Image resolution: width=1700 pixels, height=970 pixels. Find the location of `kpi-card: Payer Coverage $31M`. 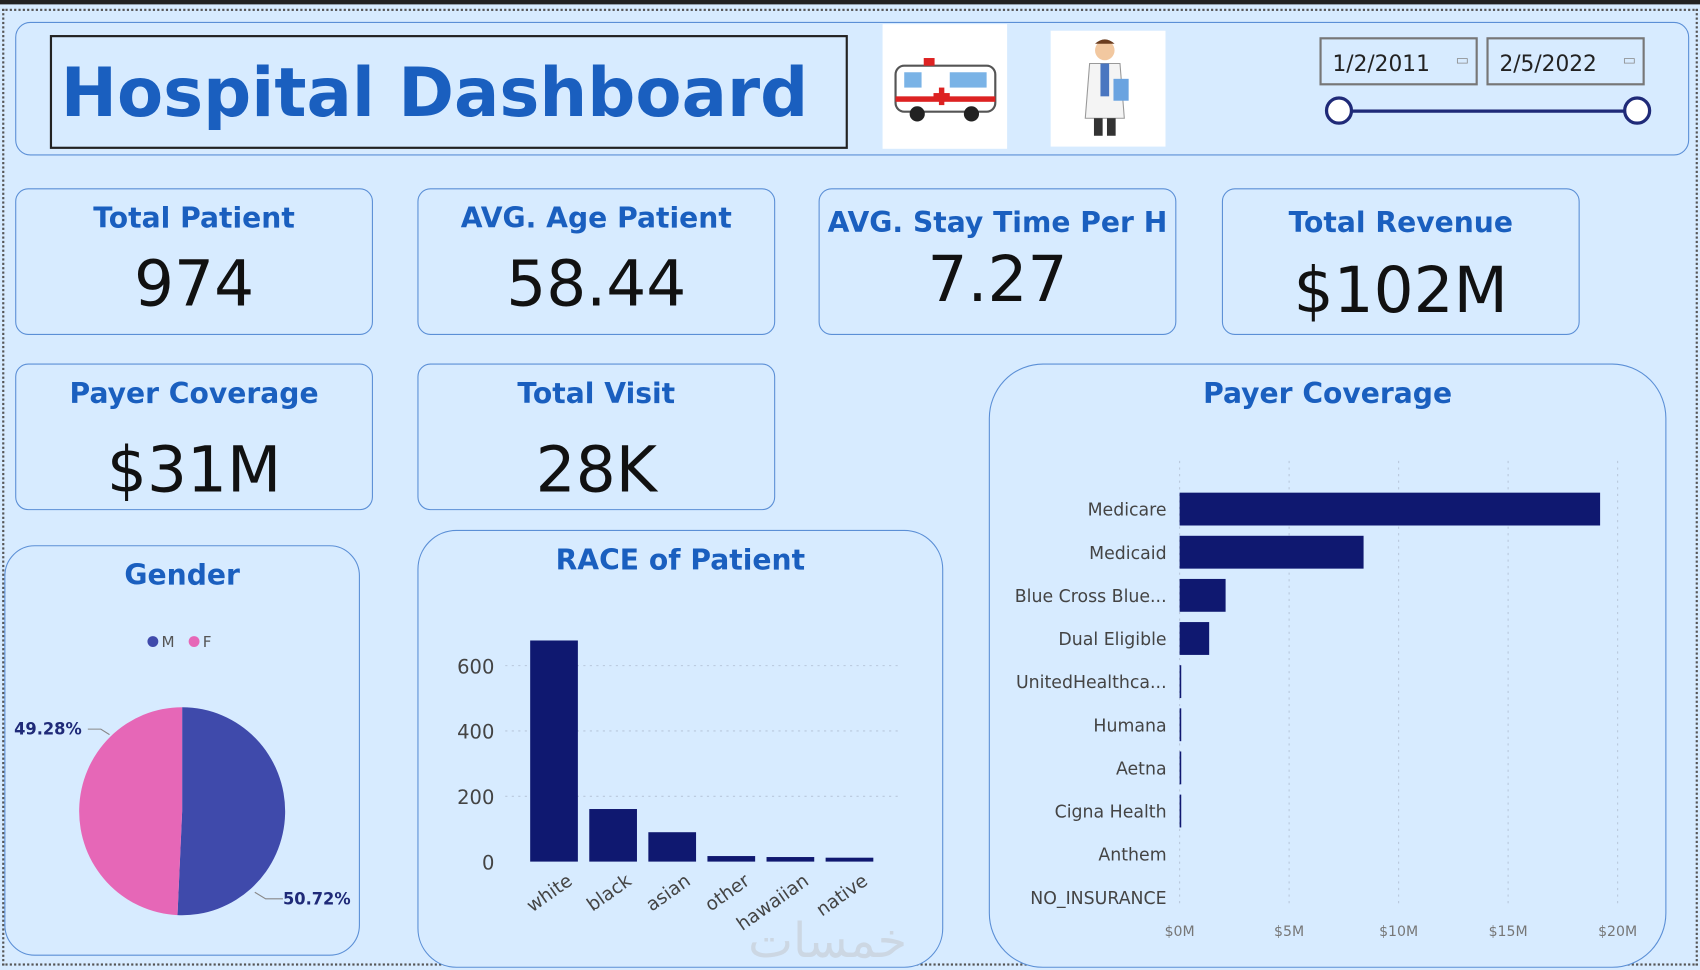

kpi-card: Payer Coverage $31M is located at coordinates (194, 437).